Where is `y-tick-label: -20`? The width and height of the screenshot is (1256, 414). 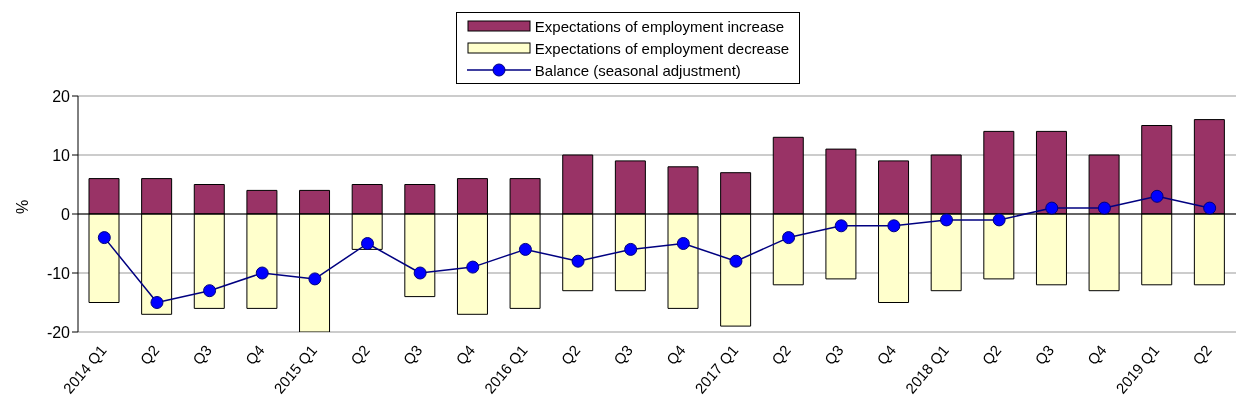
y-tick-label: -20 is located at coordinates (58, 332).